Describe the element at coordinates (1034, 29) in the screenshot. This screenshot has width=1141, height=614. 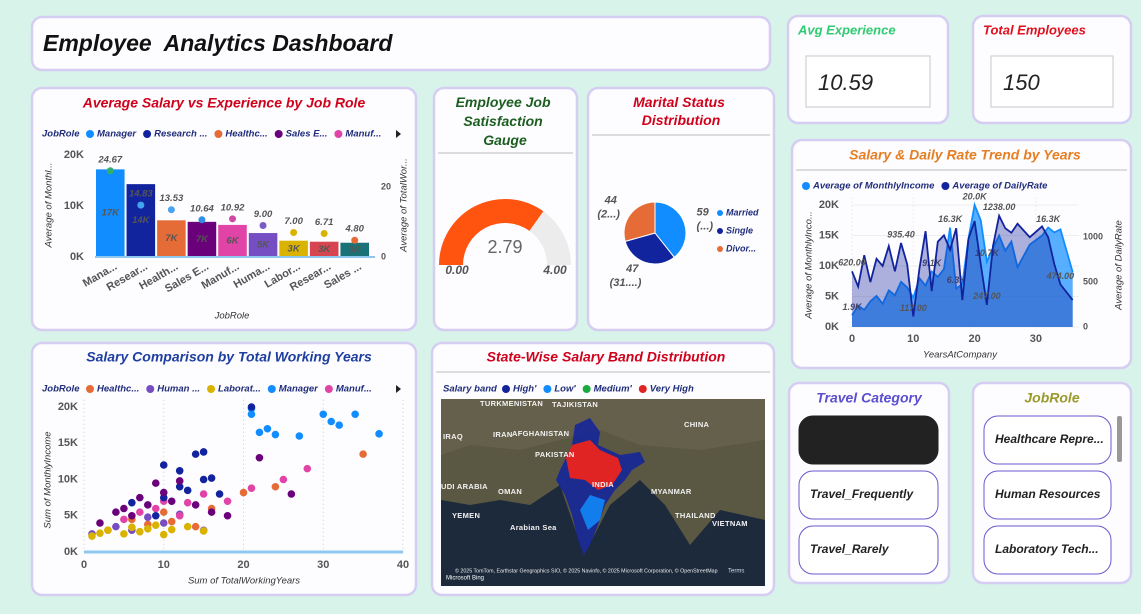
I see `card-label: Total Employees` at that location.